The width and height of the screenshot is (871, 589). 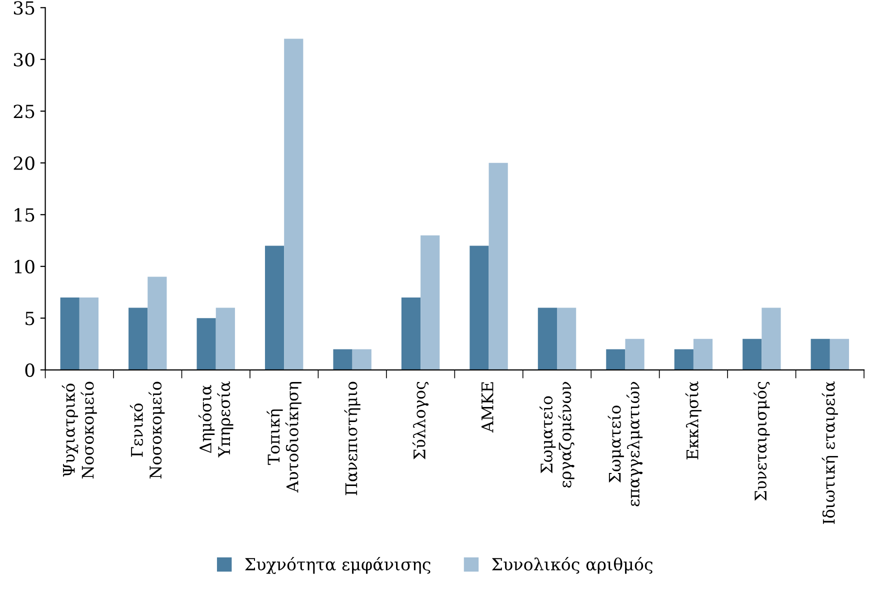 I want to click on y-tick-label: 5, so click(x=30, y=319).